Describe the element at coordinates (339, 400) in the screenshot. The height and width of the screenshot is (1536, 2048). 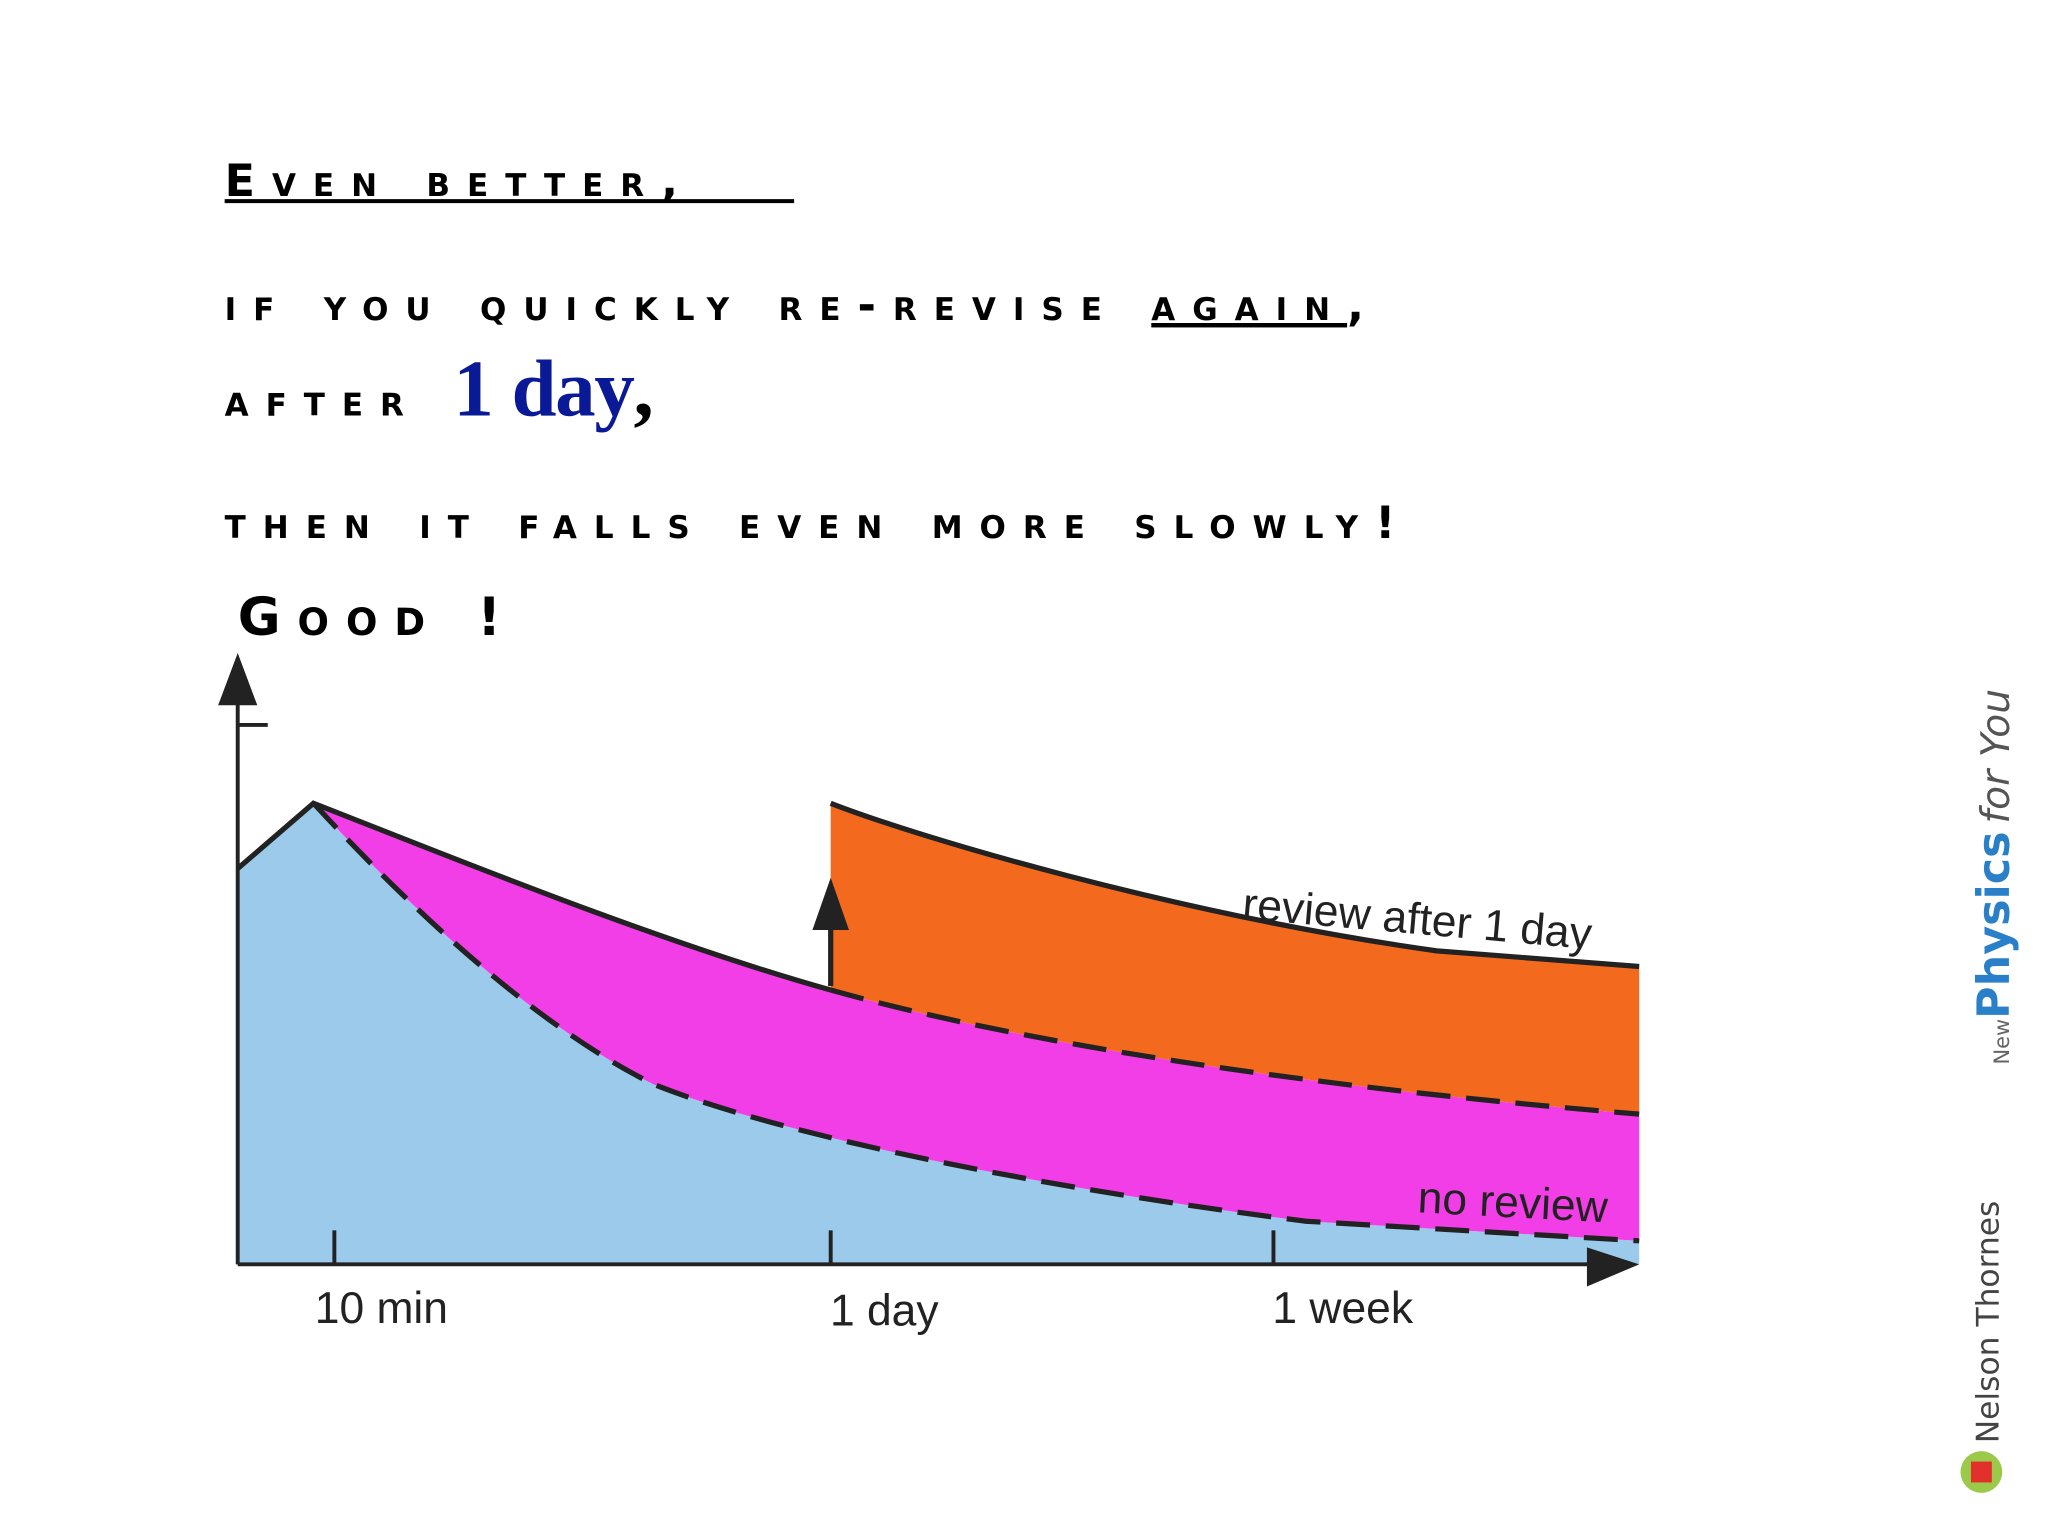
I see `text: after` at that location.